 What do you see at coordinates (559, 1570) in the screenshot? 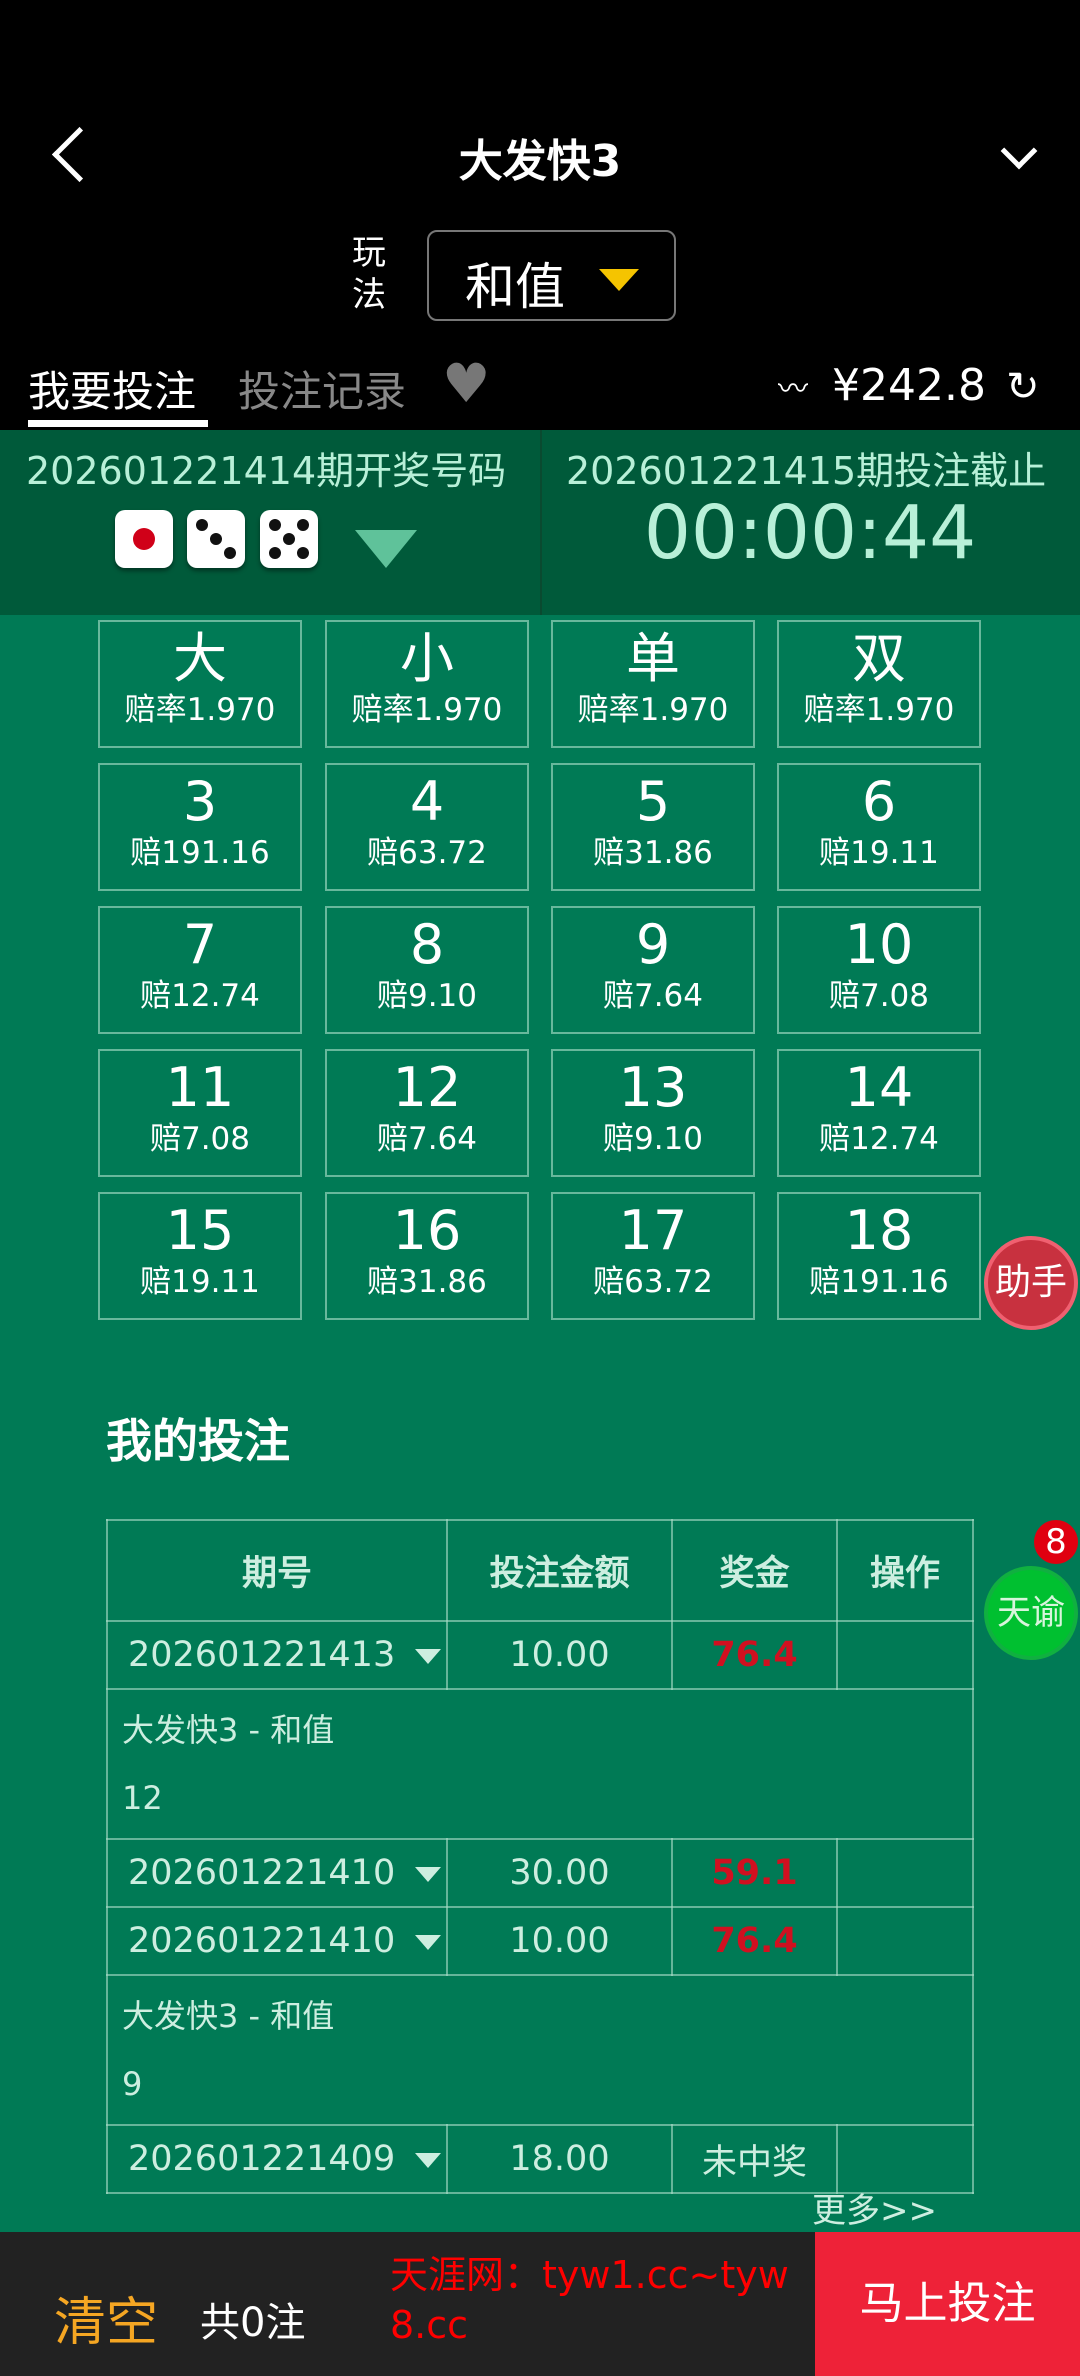
I see `col-amount: 投注金额` at bounding box center [559, 1570].